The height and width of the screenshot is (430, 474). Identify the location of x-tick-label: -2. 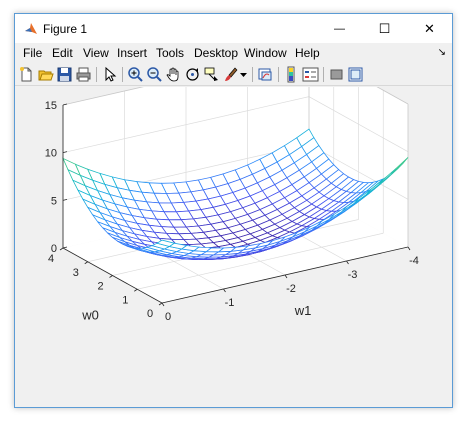
(291, 289).